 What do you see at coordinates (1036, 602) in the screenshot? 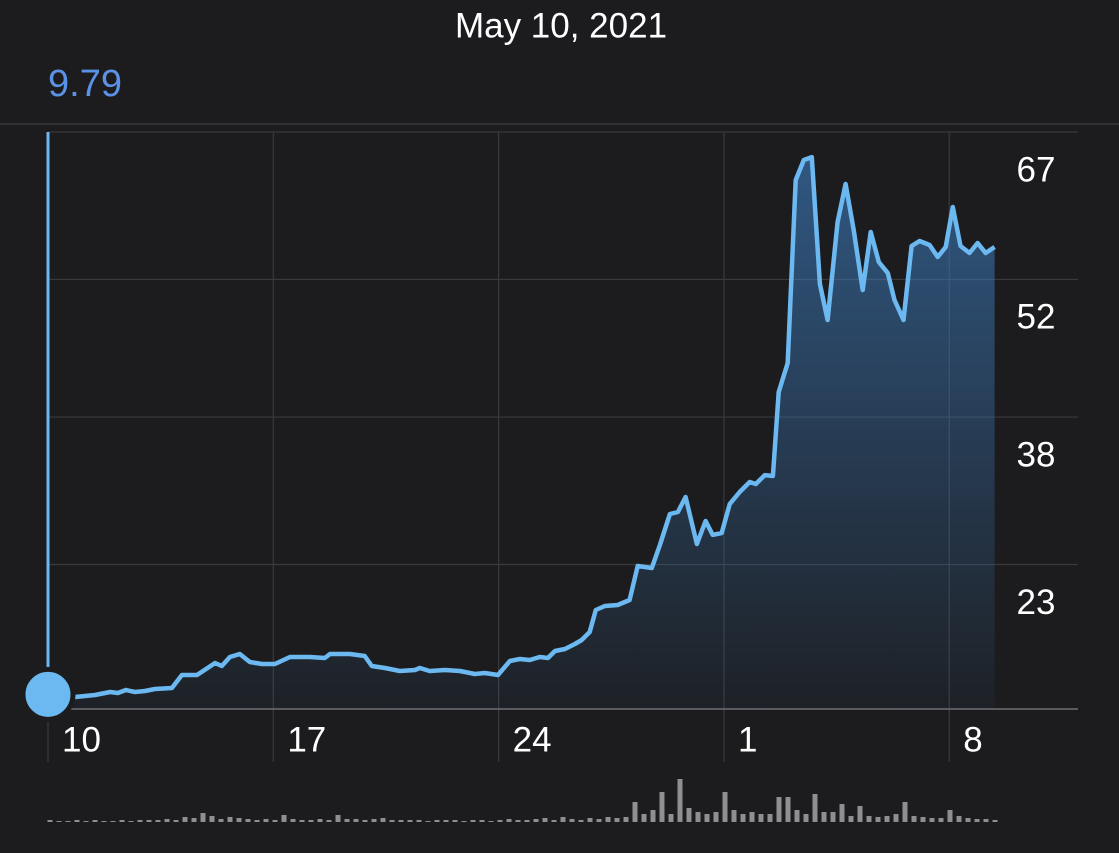
I see `y-tick-label: 23` at bounding box center [1036, 602].